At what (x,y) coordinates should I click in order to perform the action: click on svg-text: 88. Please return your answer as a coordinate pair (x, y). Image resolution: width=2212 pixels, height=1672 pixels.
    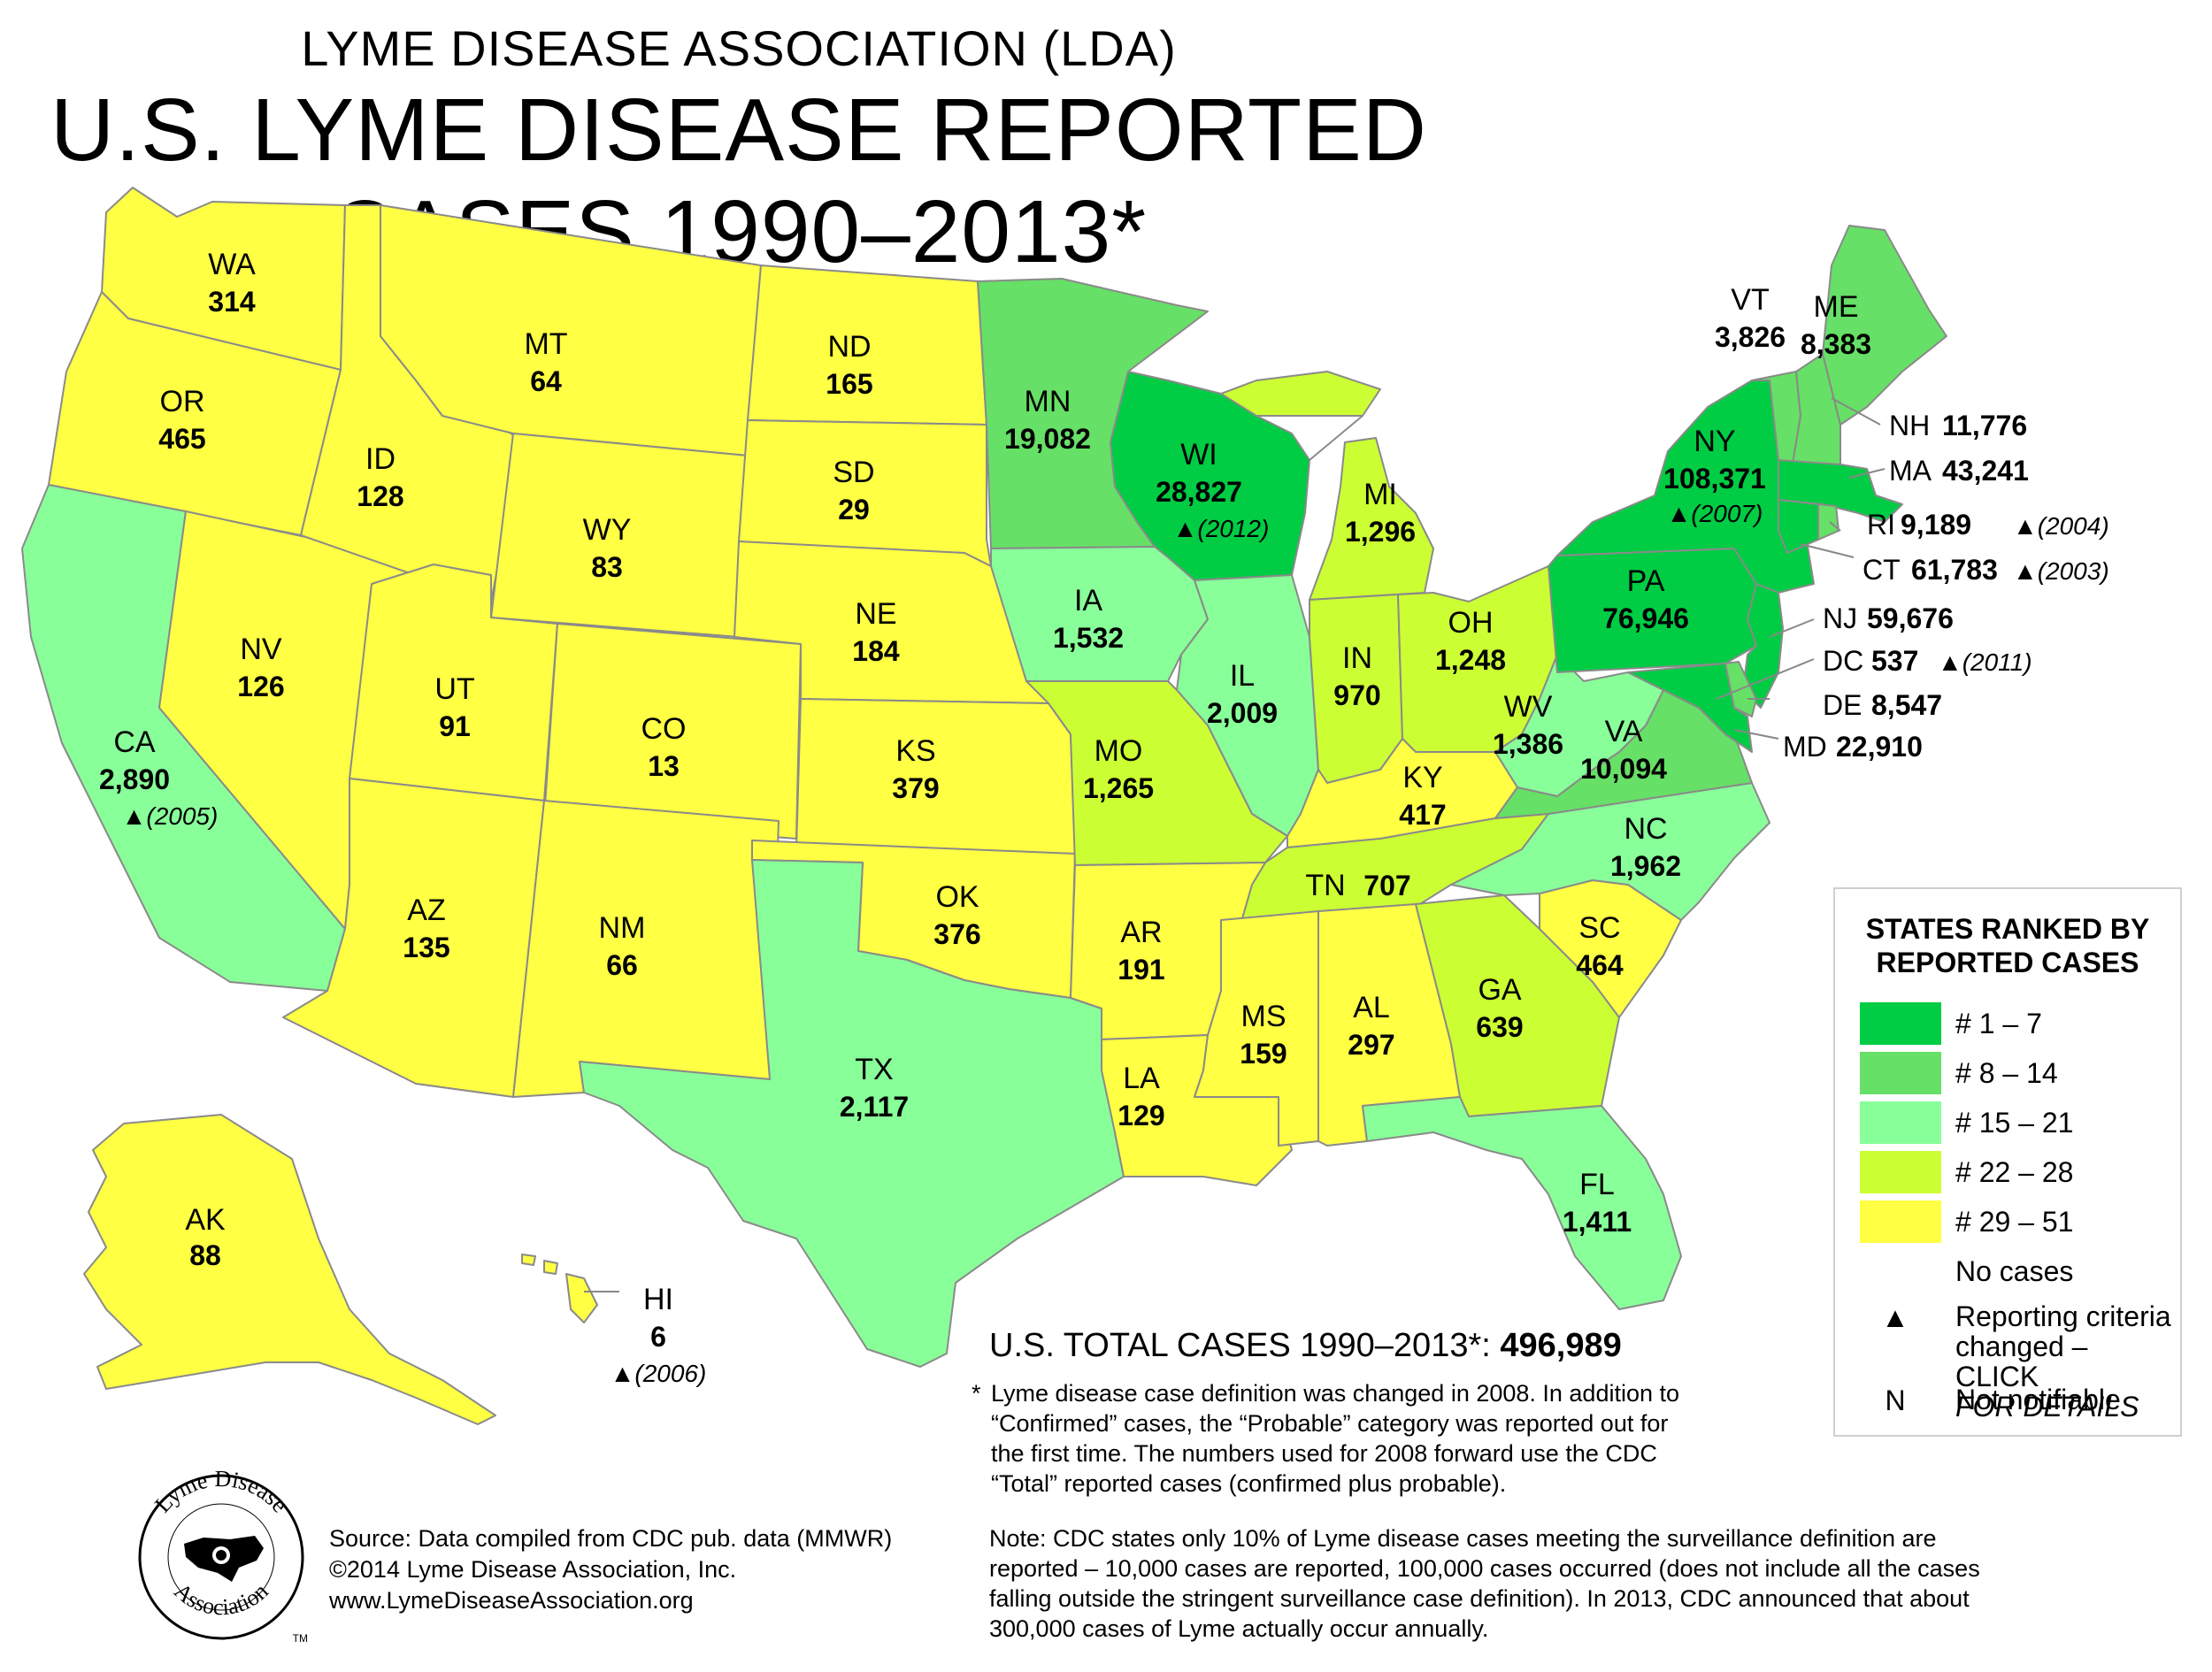
    Looking at the image, I should click on (205, 1255).